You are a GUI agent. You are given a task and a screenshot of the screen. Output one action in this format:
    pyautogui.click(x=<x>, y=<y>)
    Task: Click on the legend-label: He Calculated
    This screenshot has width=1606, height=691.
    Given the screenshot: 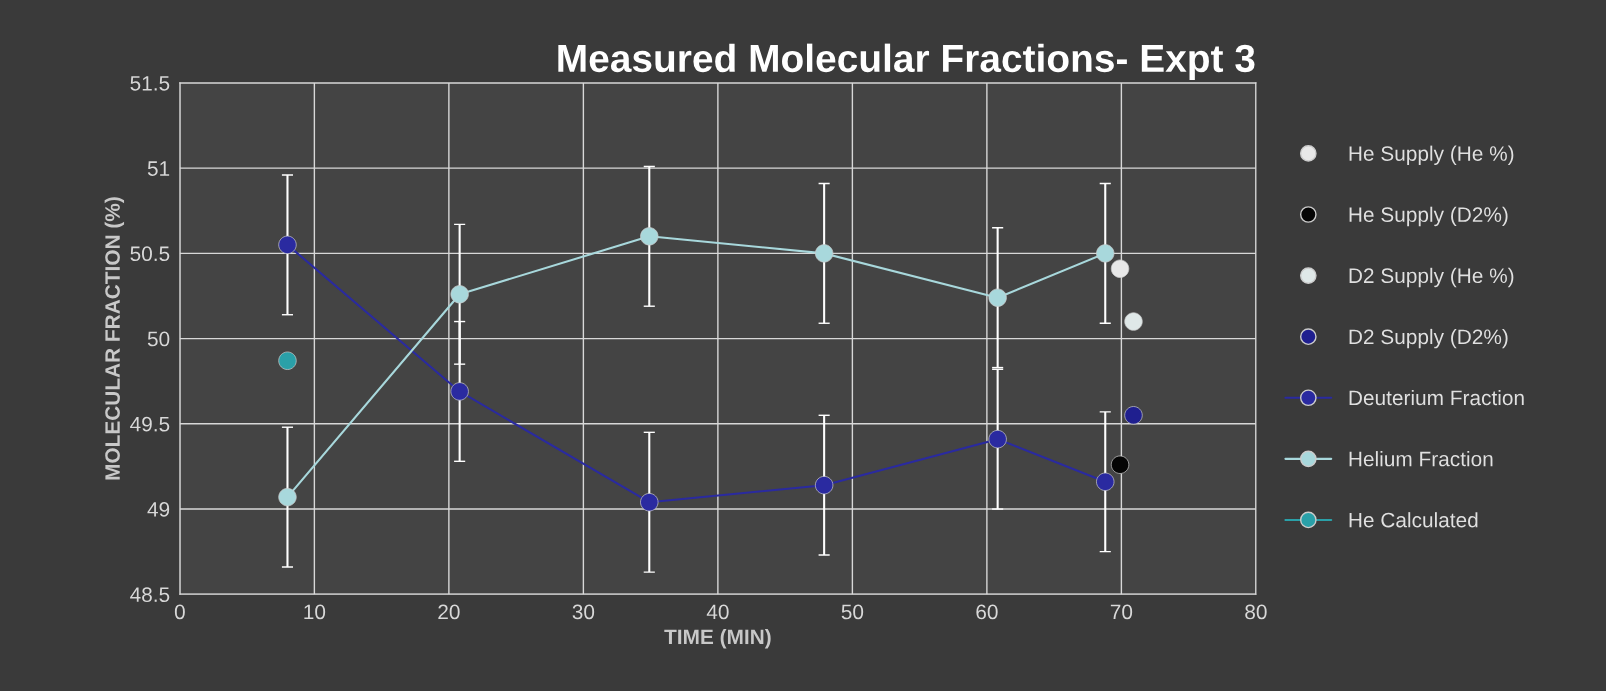 What is the action you would take?
    pyautogui.click(x=1413, y=520)
    